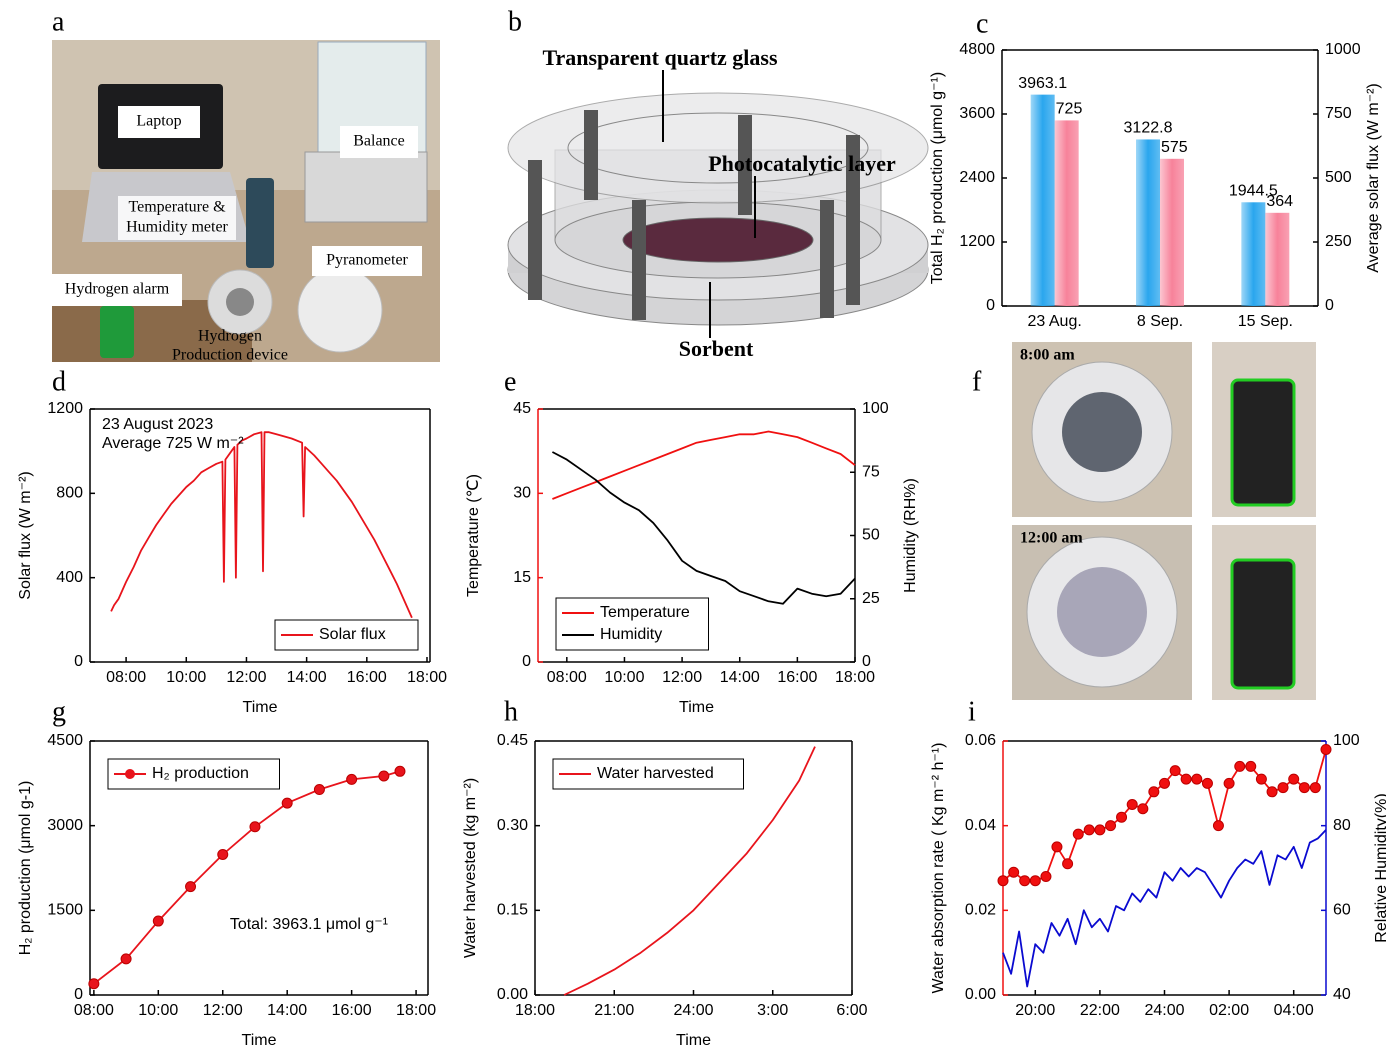  I want to click on y2-tick-label: 25, so click(871, 598).